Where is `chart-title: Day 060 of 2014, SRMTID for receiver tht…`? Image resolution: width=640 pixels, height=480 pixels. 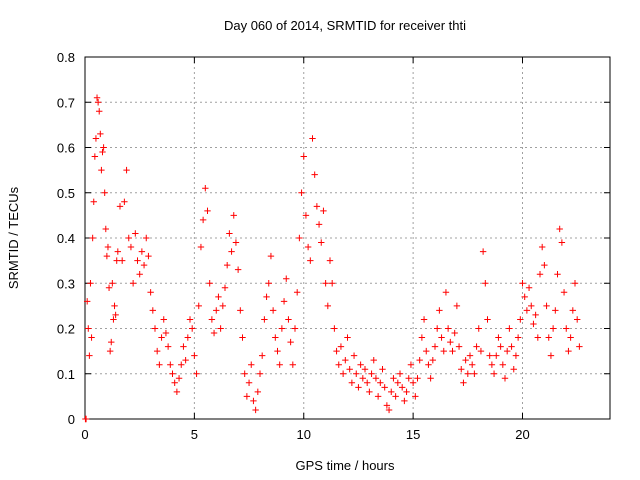 chart-title: Day 060 of 2014, SRMTID for receiver tht… is located at coordinates (345, 25).